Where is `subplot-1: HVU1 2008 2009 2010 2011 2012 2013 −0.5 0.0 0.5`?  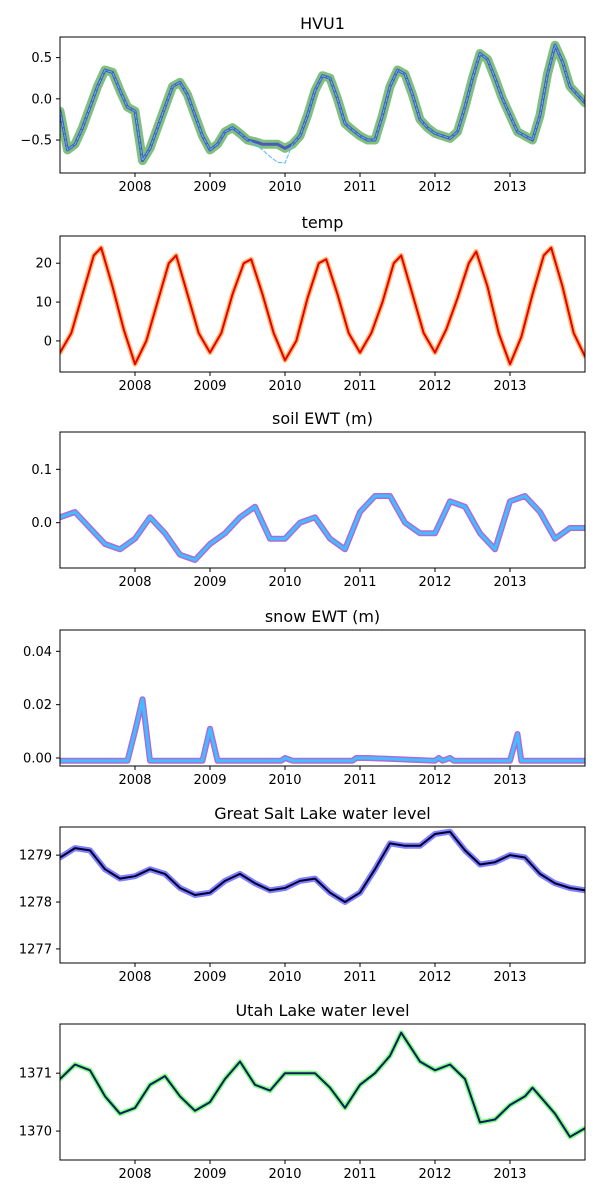
subplot-1: HVU1 2008 2009 2010 2011 2012 2013 −0.5 0.0 0.5 is located at coordinates (303, 104).